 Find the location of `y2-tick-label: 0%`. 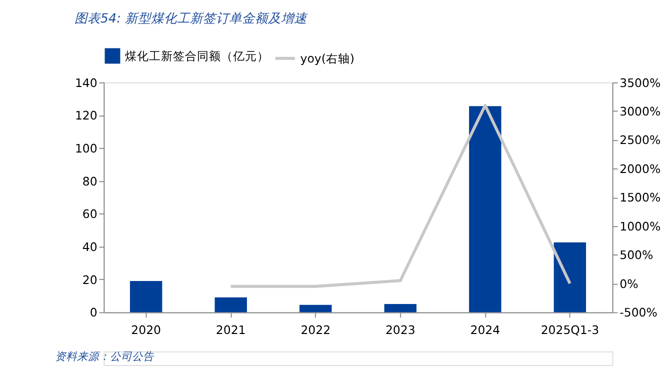

y2-tick-label: 0% is located at coordinates (629, 283).